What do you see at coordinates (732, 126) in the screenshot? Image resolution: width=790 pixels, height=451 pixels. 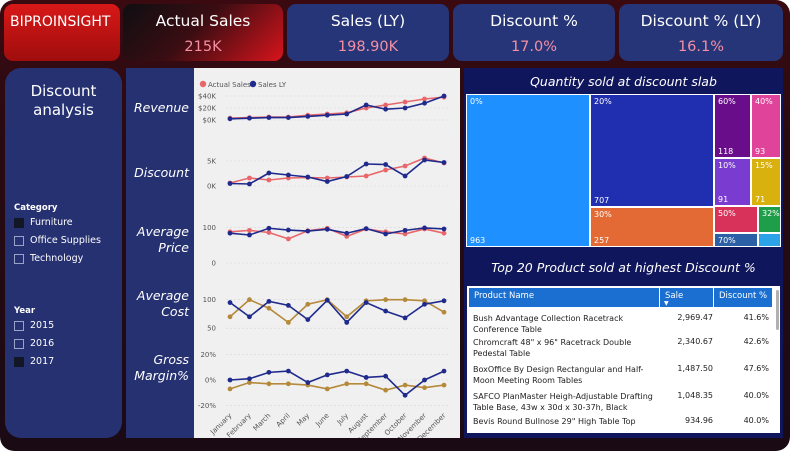 I see `treemap-cell: 60% 118` at bounding box center [732, 126].